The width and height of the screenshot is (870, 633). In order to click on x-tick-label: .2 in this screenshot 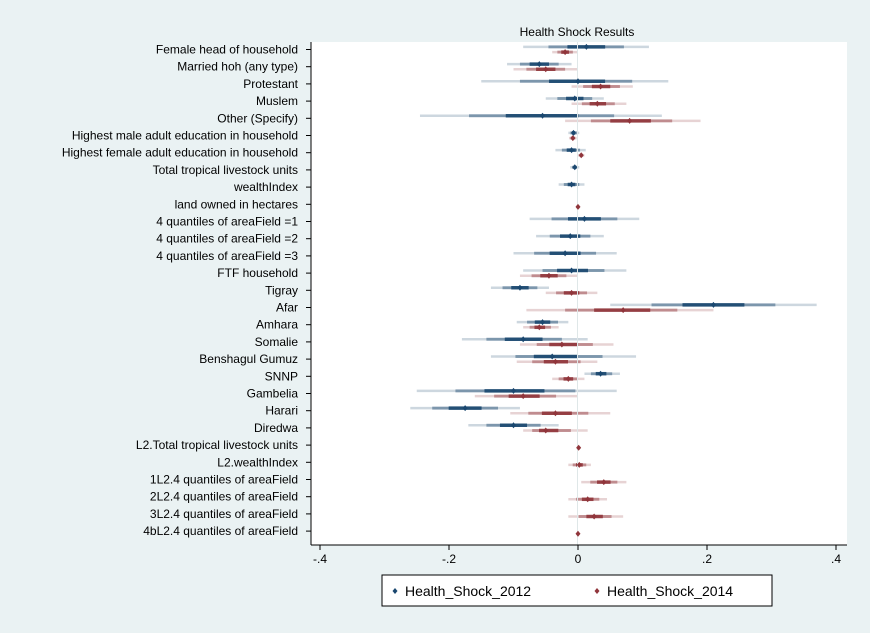, I will do `click(707, 559)`.